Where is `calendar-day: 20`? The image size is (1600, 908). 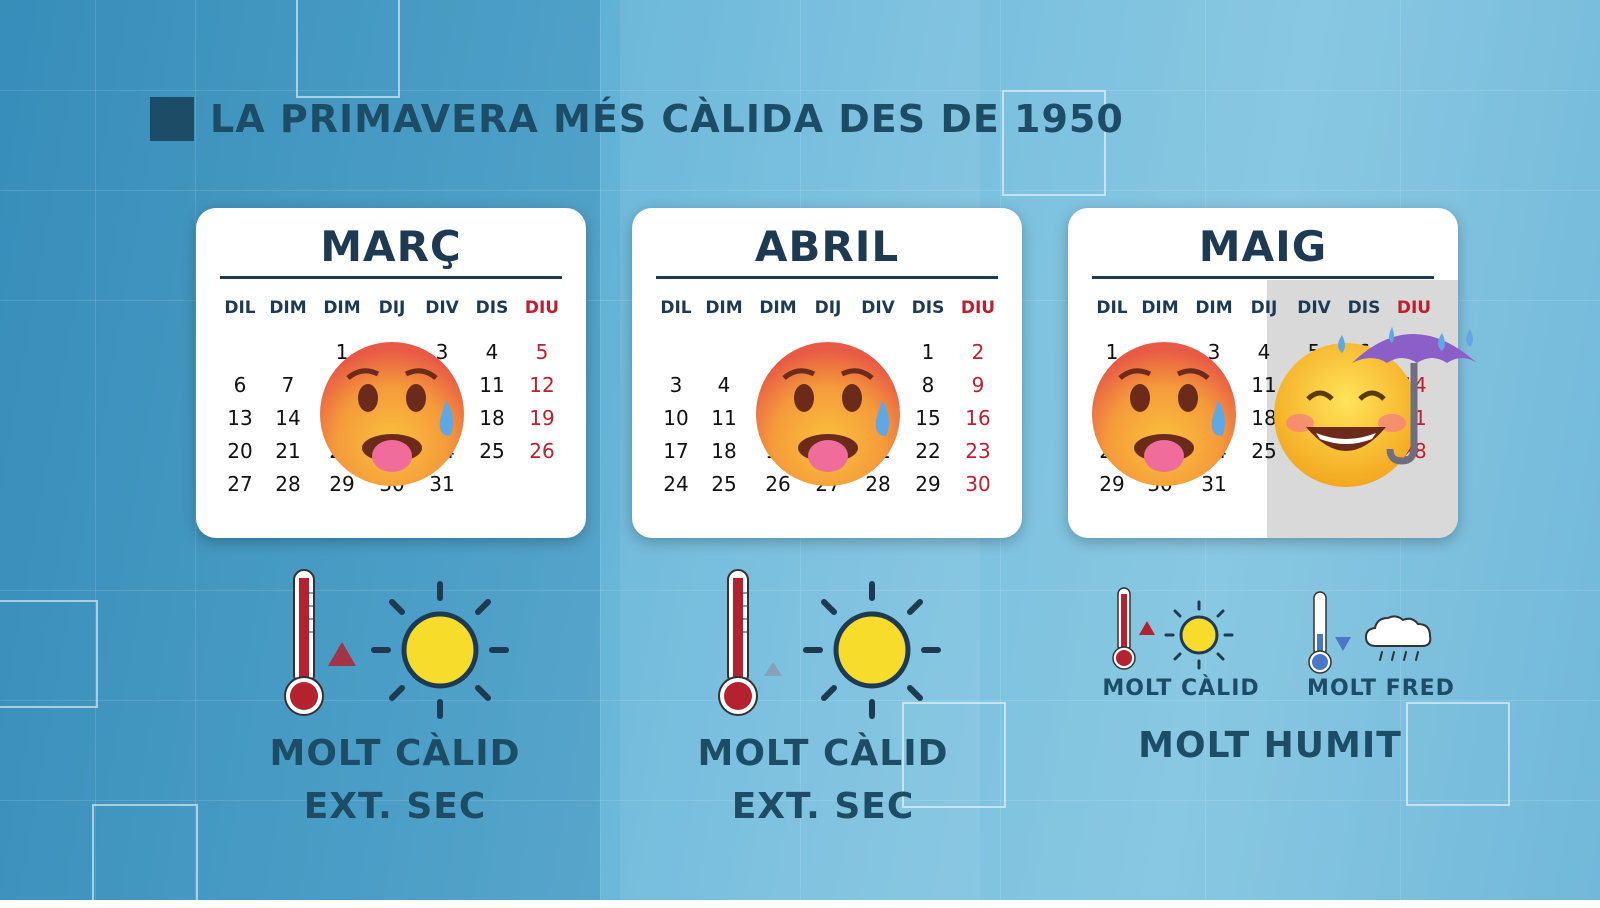
calendar-day: 20 is located at coordinates (240, 451).